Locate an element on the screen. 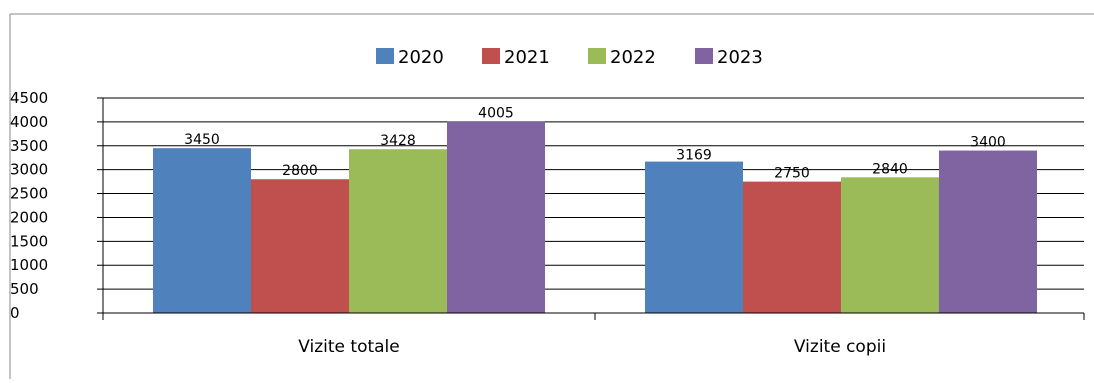  data-label: 3450 is located at coordinates (202, 140).